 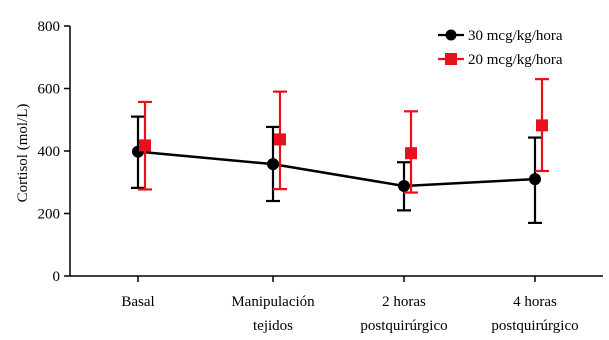 What do you see at coordinates (273, 302) in the screenshot?
I see `x-category-label: Manipulación` at bounding box center [273, 302].